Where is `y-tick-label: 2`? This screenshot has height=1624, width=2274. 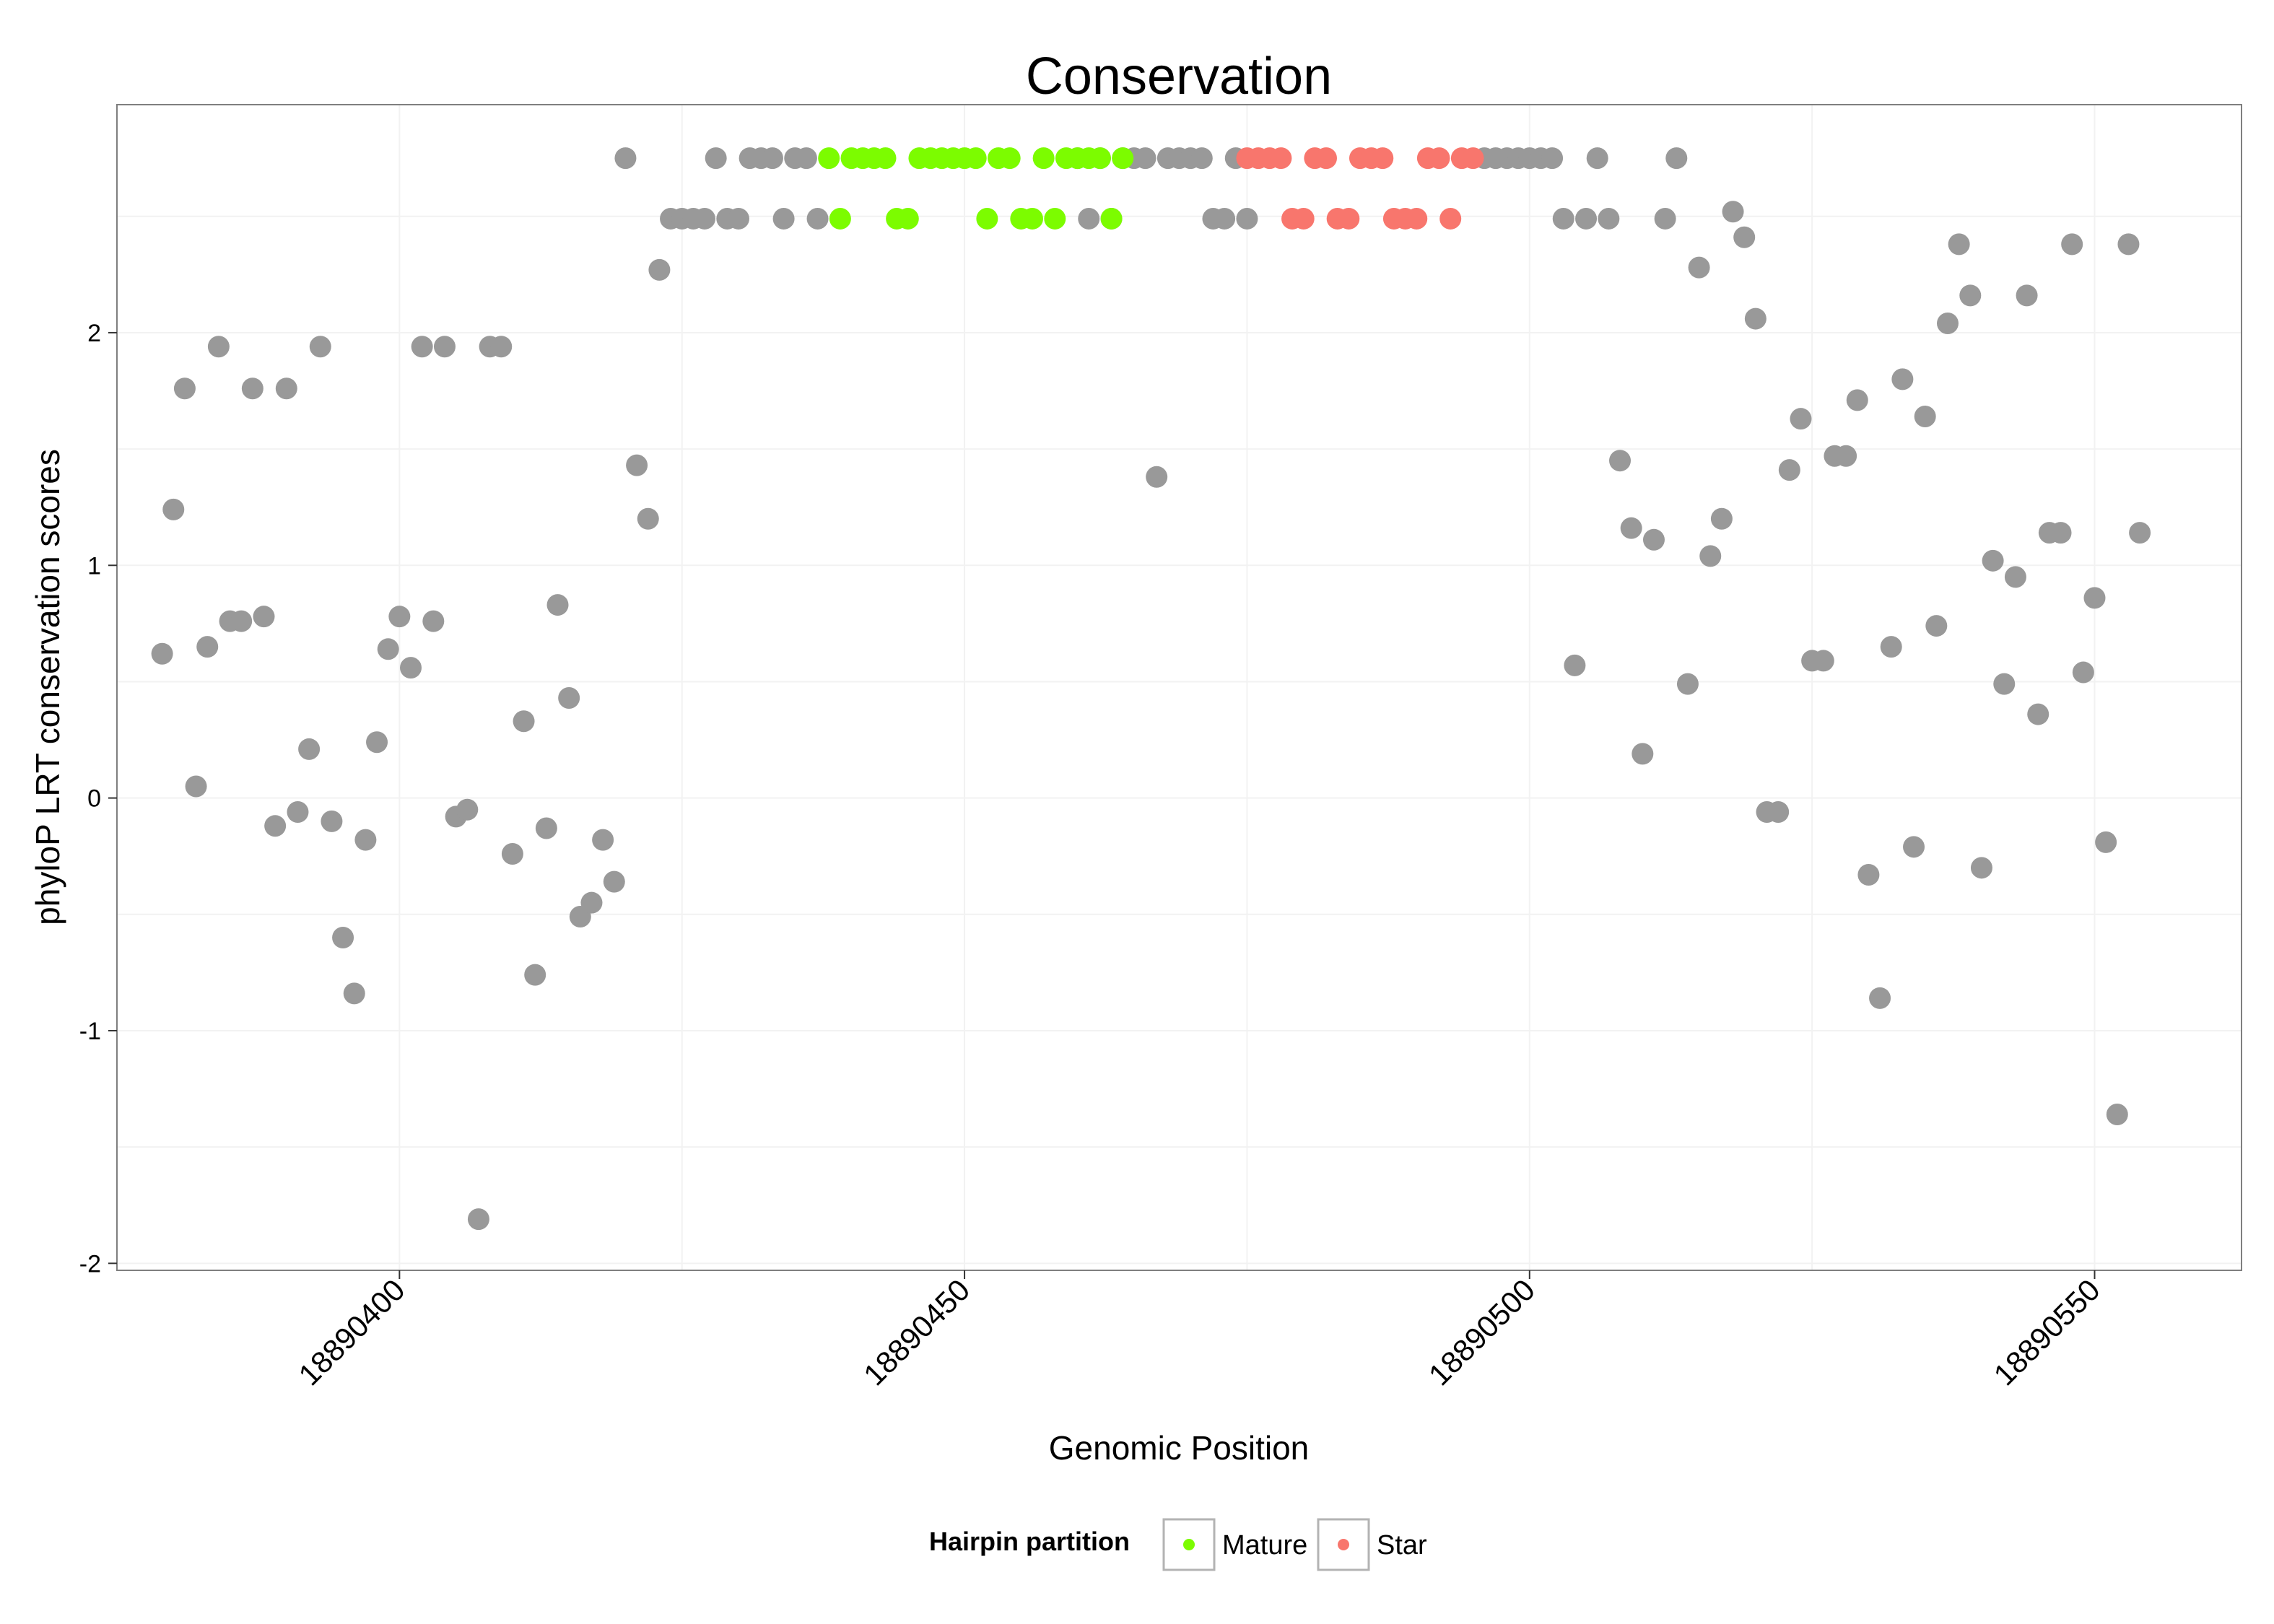 y-tick-label: 2 is located at coordinates (94, 333).